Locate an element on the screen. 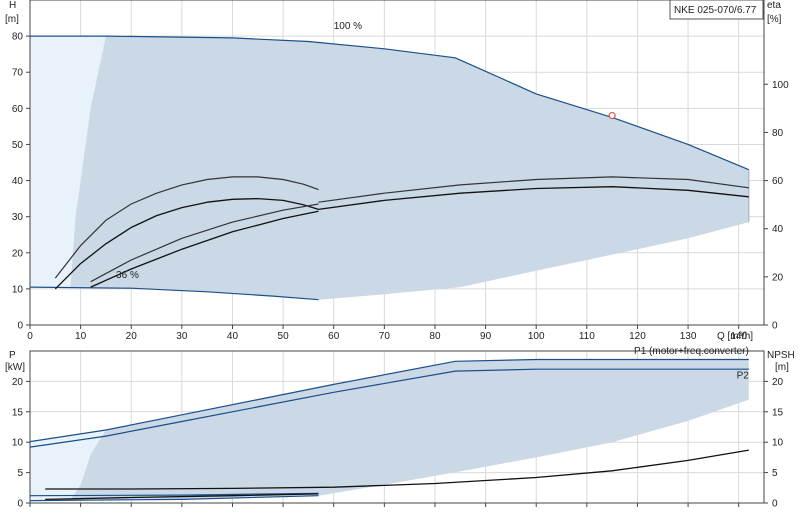 Image resolution: width=800 pixels, height=525 pixels. top-hq-min-line is located at coordinates (174, 293).